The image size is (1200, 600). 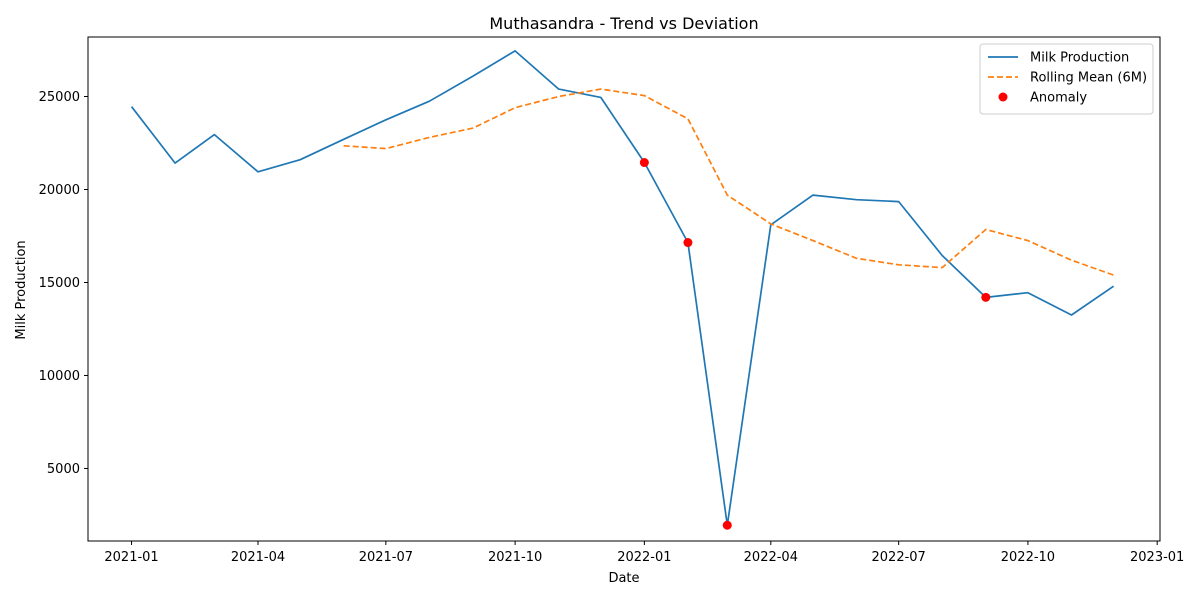 I want to click on x-tick-label: 2021-07, so click(x=386, y=557).